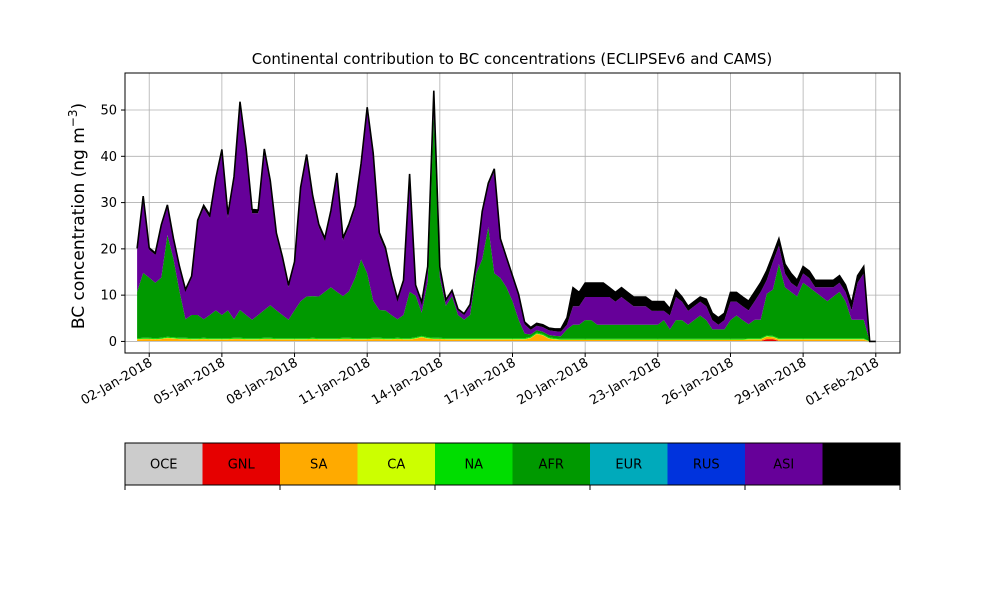 The image size is (1000, 600). I want to click on legend-swatch-eur, so click(629, 464).